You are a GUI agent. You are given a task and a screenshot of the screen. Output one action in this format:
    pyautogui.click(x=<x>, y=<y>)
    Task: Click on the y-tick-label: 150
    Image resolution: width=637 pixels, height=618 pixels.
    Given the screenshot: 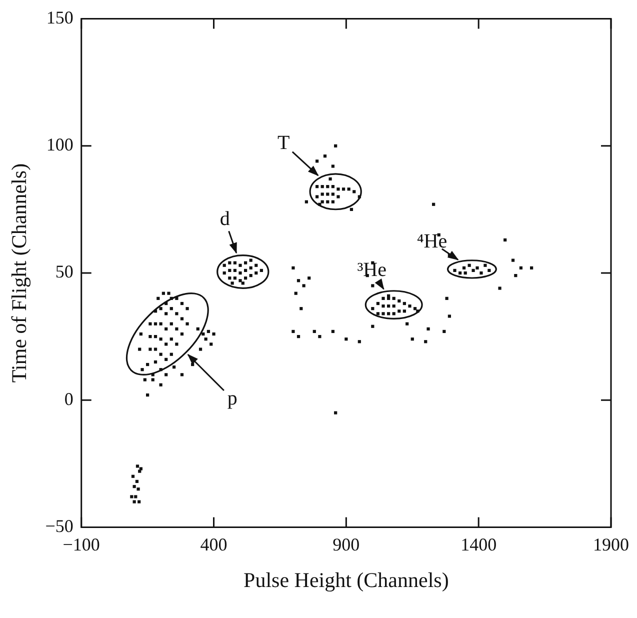 What is the action you would take?
    pyautogui.click(x=60, y=18)
    